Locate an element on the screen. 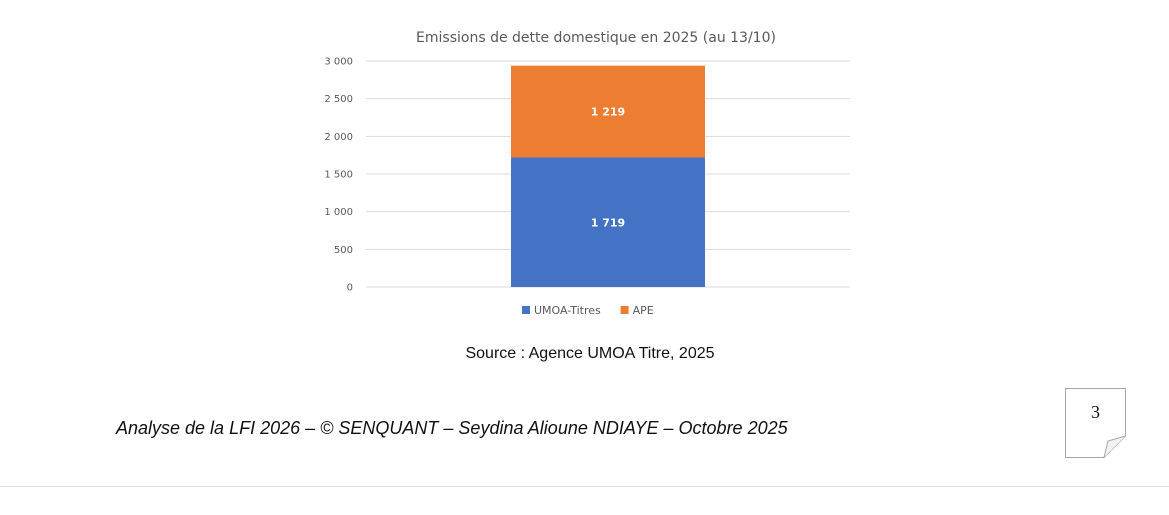 This screenshot has height=515, width=1169. legend-label: APE is located at coordinates (643, 310).